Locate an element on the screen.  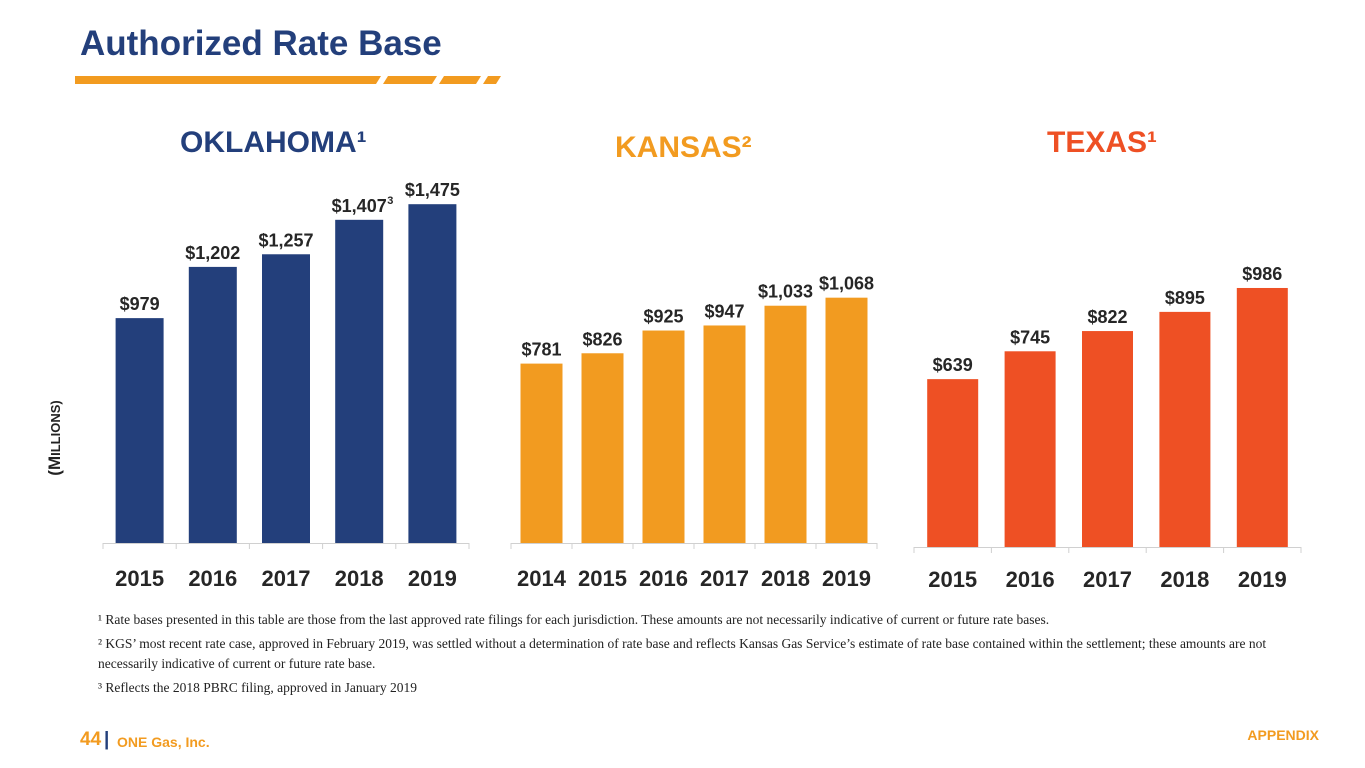
texas-bar-2016 is located at coordinates (1030, 449).